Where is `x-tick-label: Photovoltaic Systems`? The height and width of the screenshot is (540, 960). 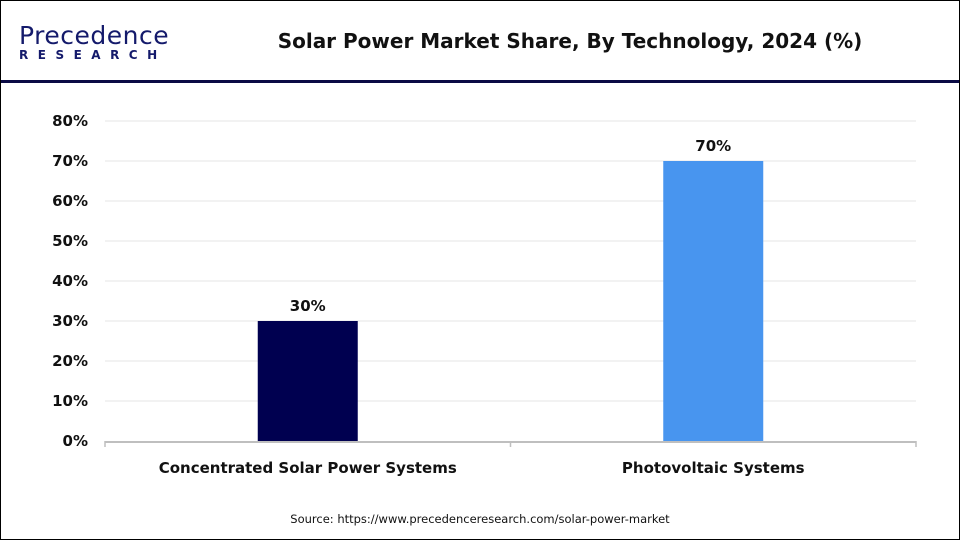
x-tick-label: Photovoltaic Systems is located at coordinates (713, 468).